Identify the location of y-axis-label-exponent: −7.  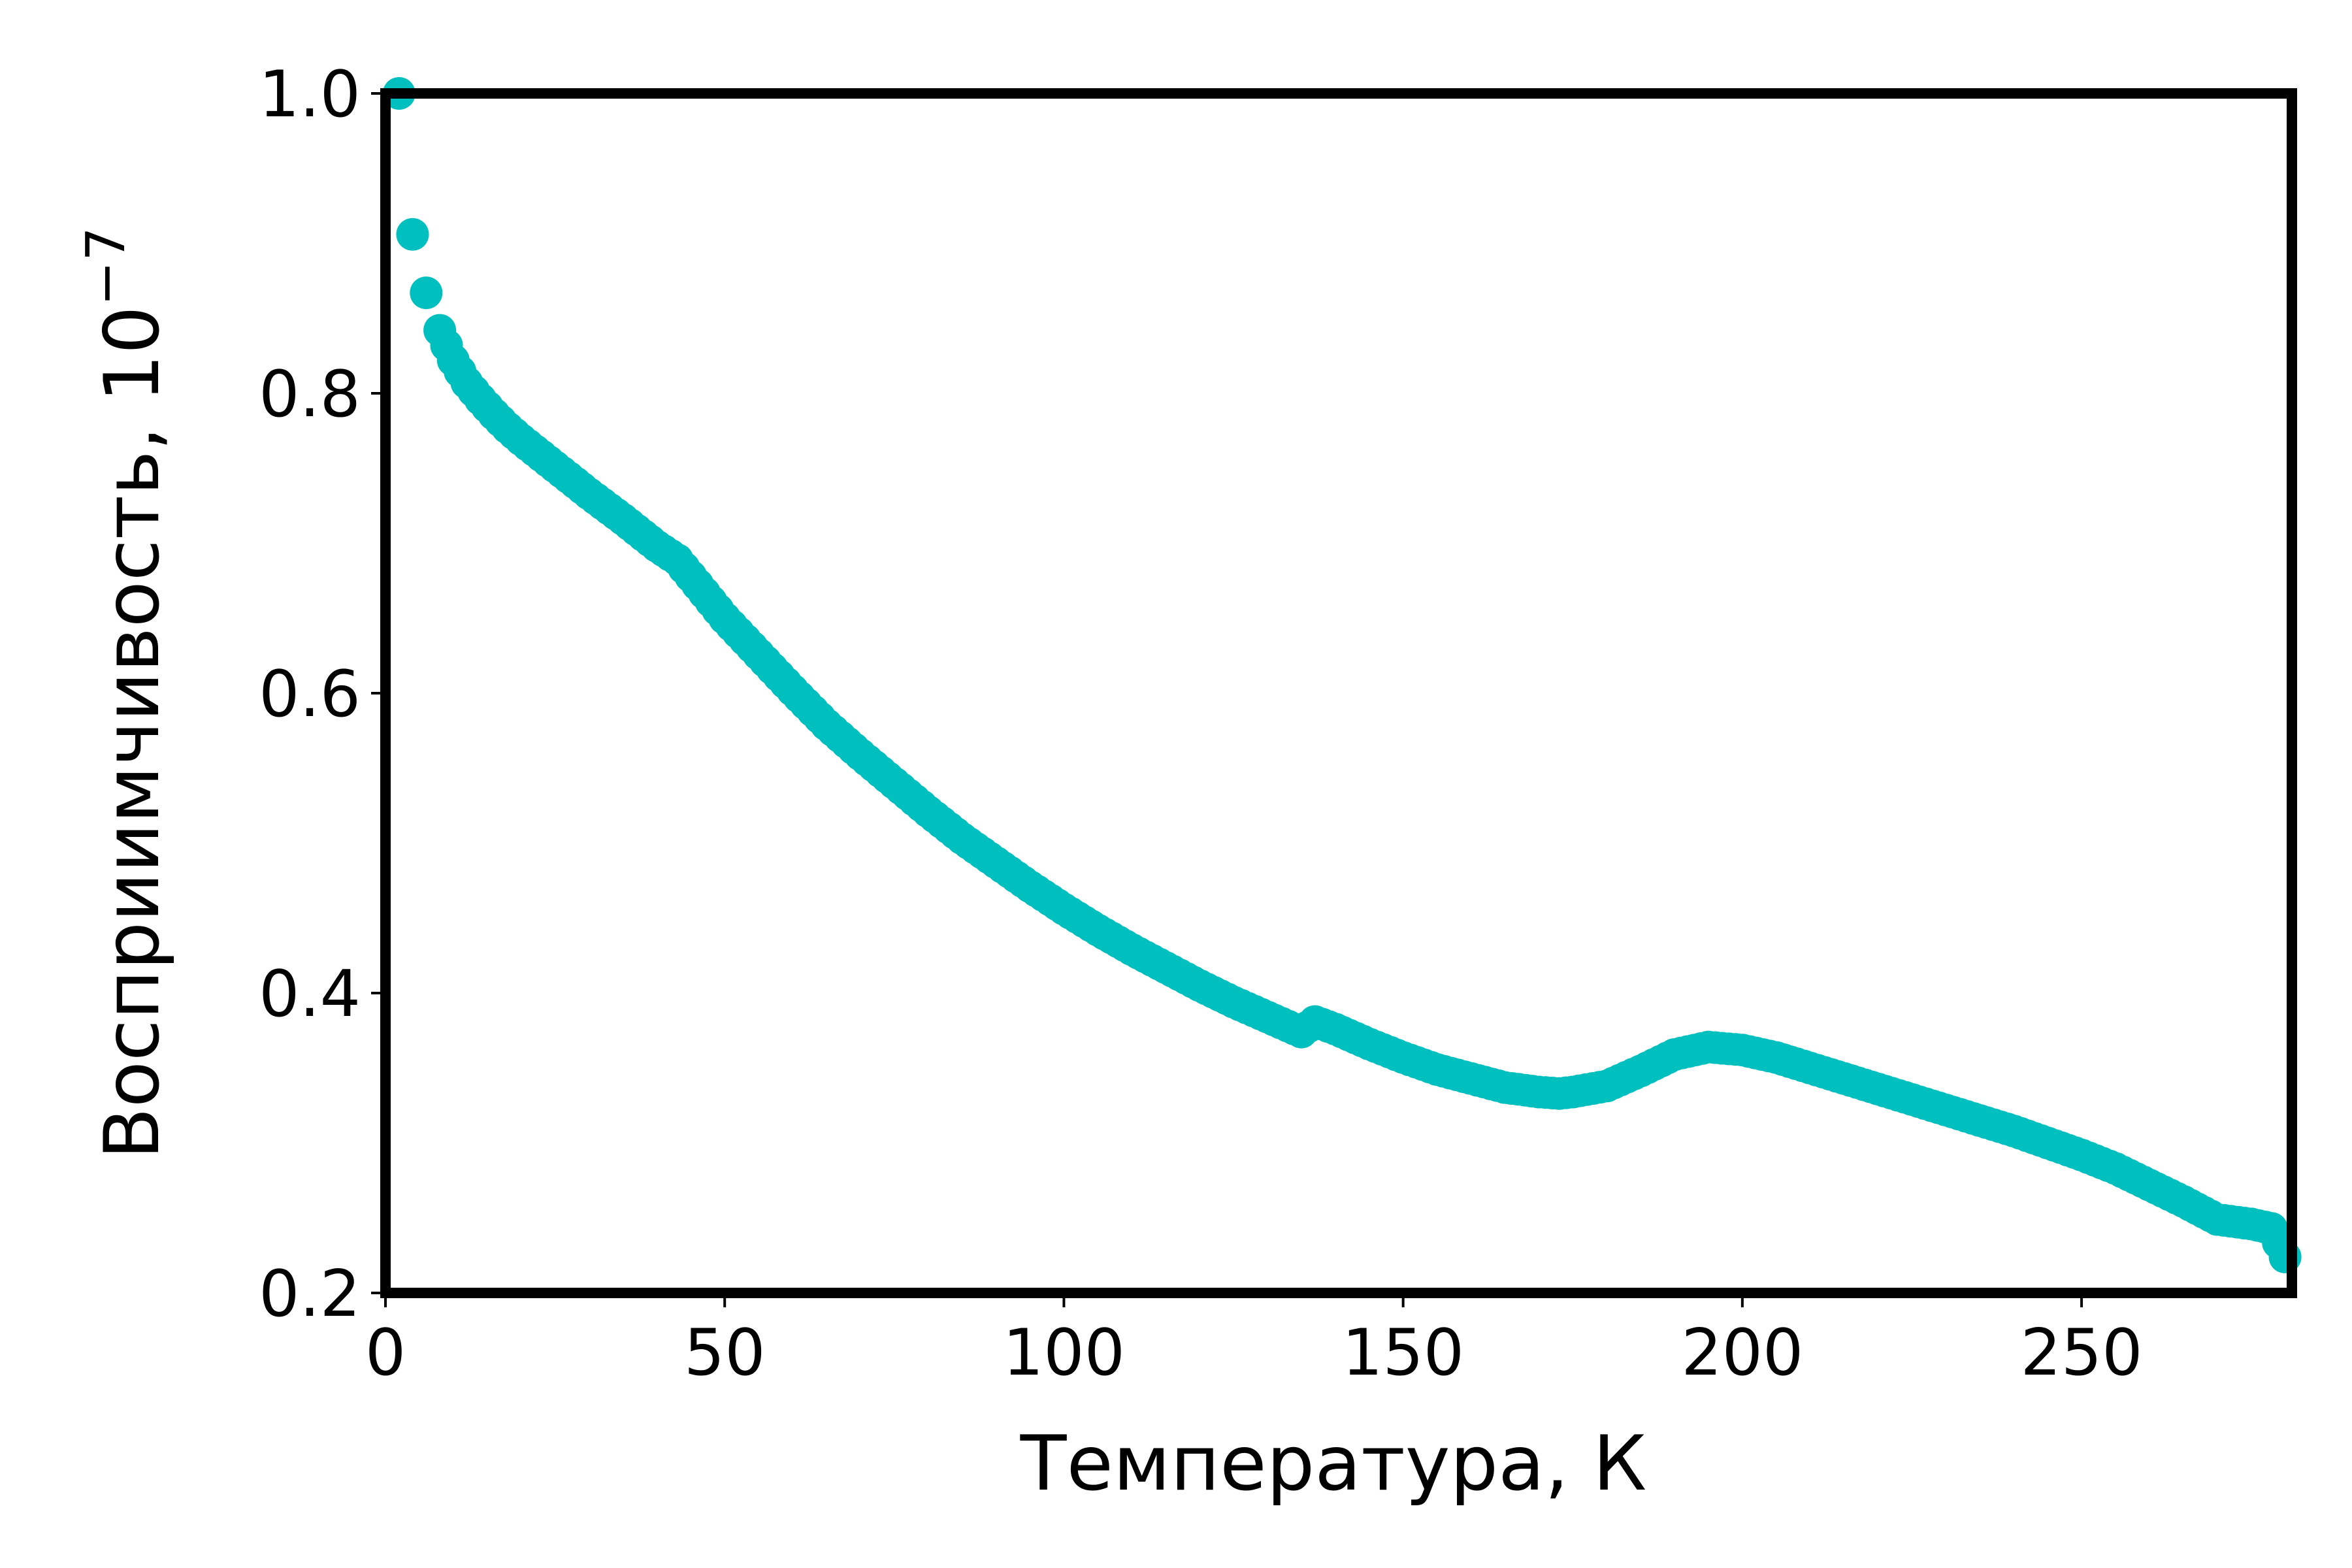
(106, 266).